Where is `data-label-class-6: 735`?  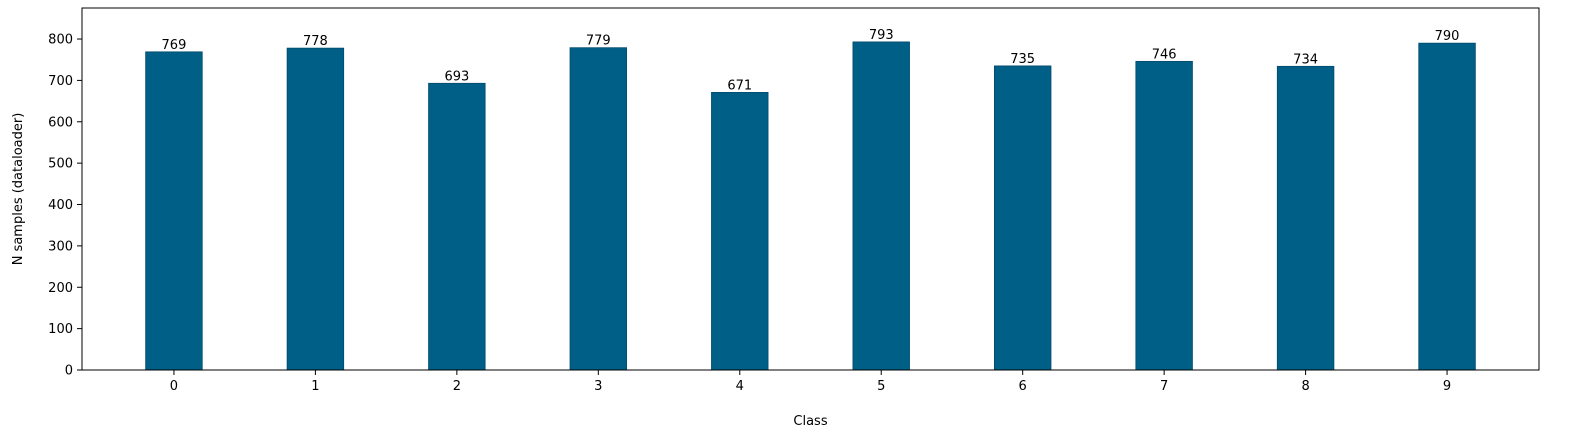 data-label-class-6: 735 is located at coordinates (1022, 59).